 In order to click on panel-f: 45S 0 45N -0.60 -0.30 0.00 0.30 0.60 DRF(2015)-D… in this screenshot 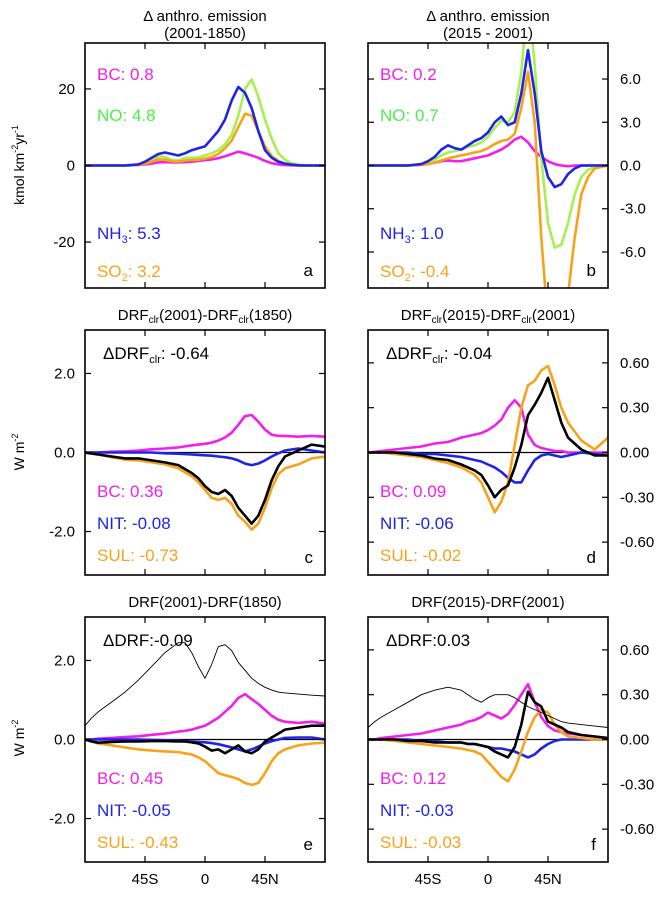, I will do `click(511, 741)`.